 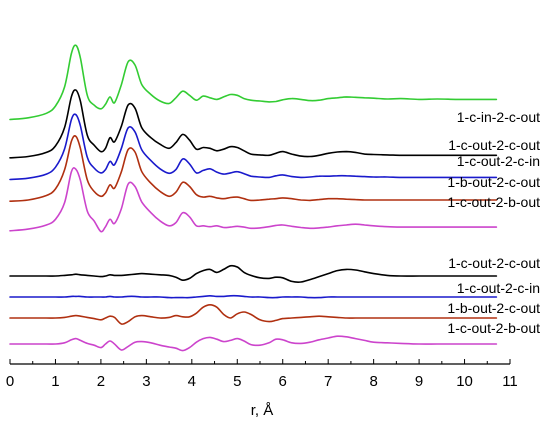 What do you see at coordinates (237, 381) in the screenshot?
I see `x-tick-label-5: 5` at bounding box center [237, 381].